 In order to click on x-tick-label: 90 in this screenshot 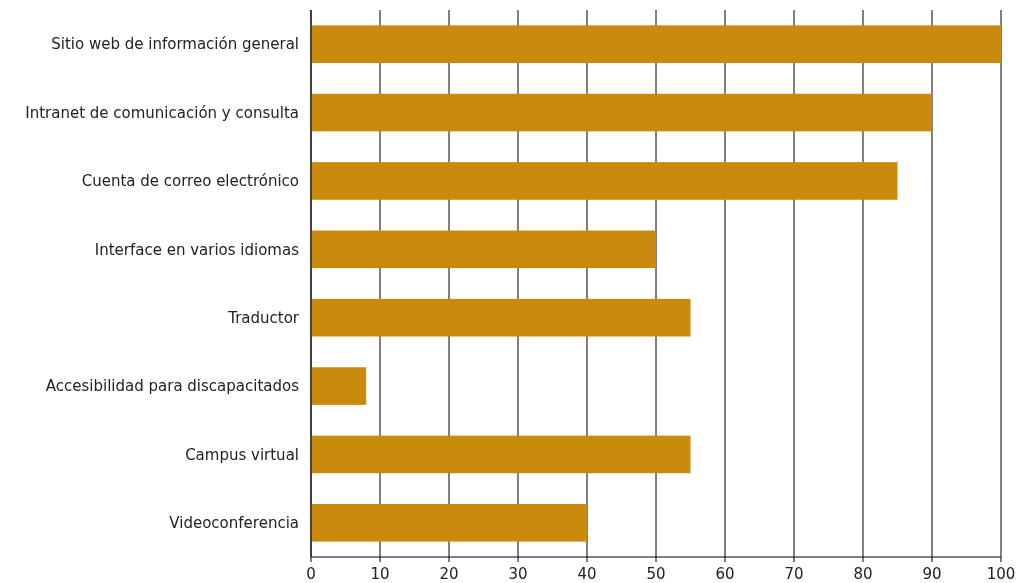, I will do `click(932, 574)`.